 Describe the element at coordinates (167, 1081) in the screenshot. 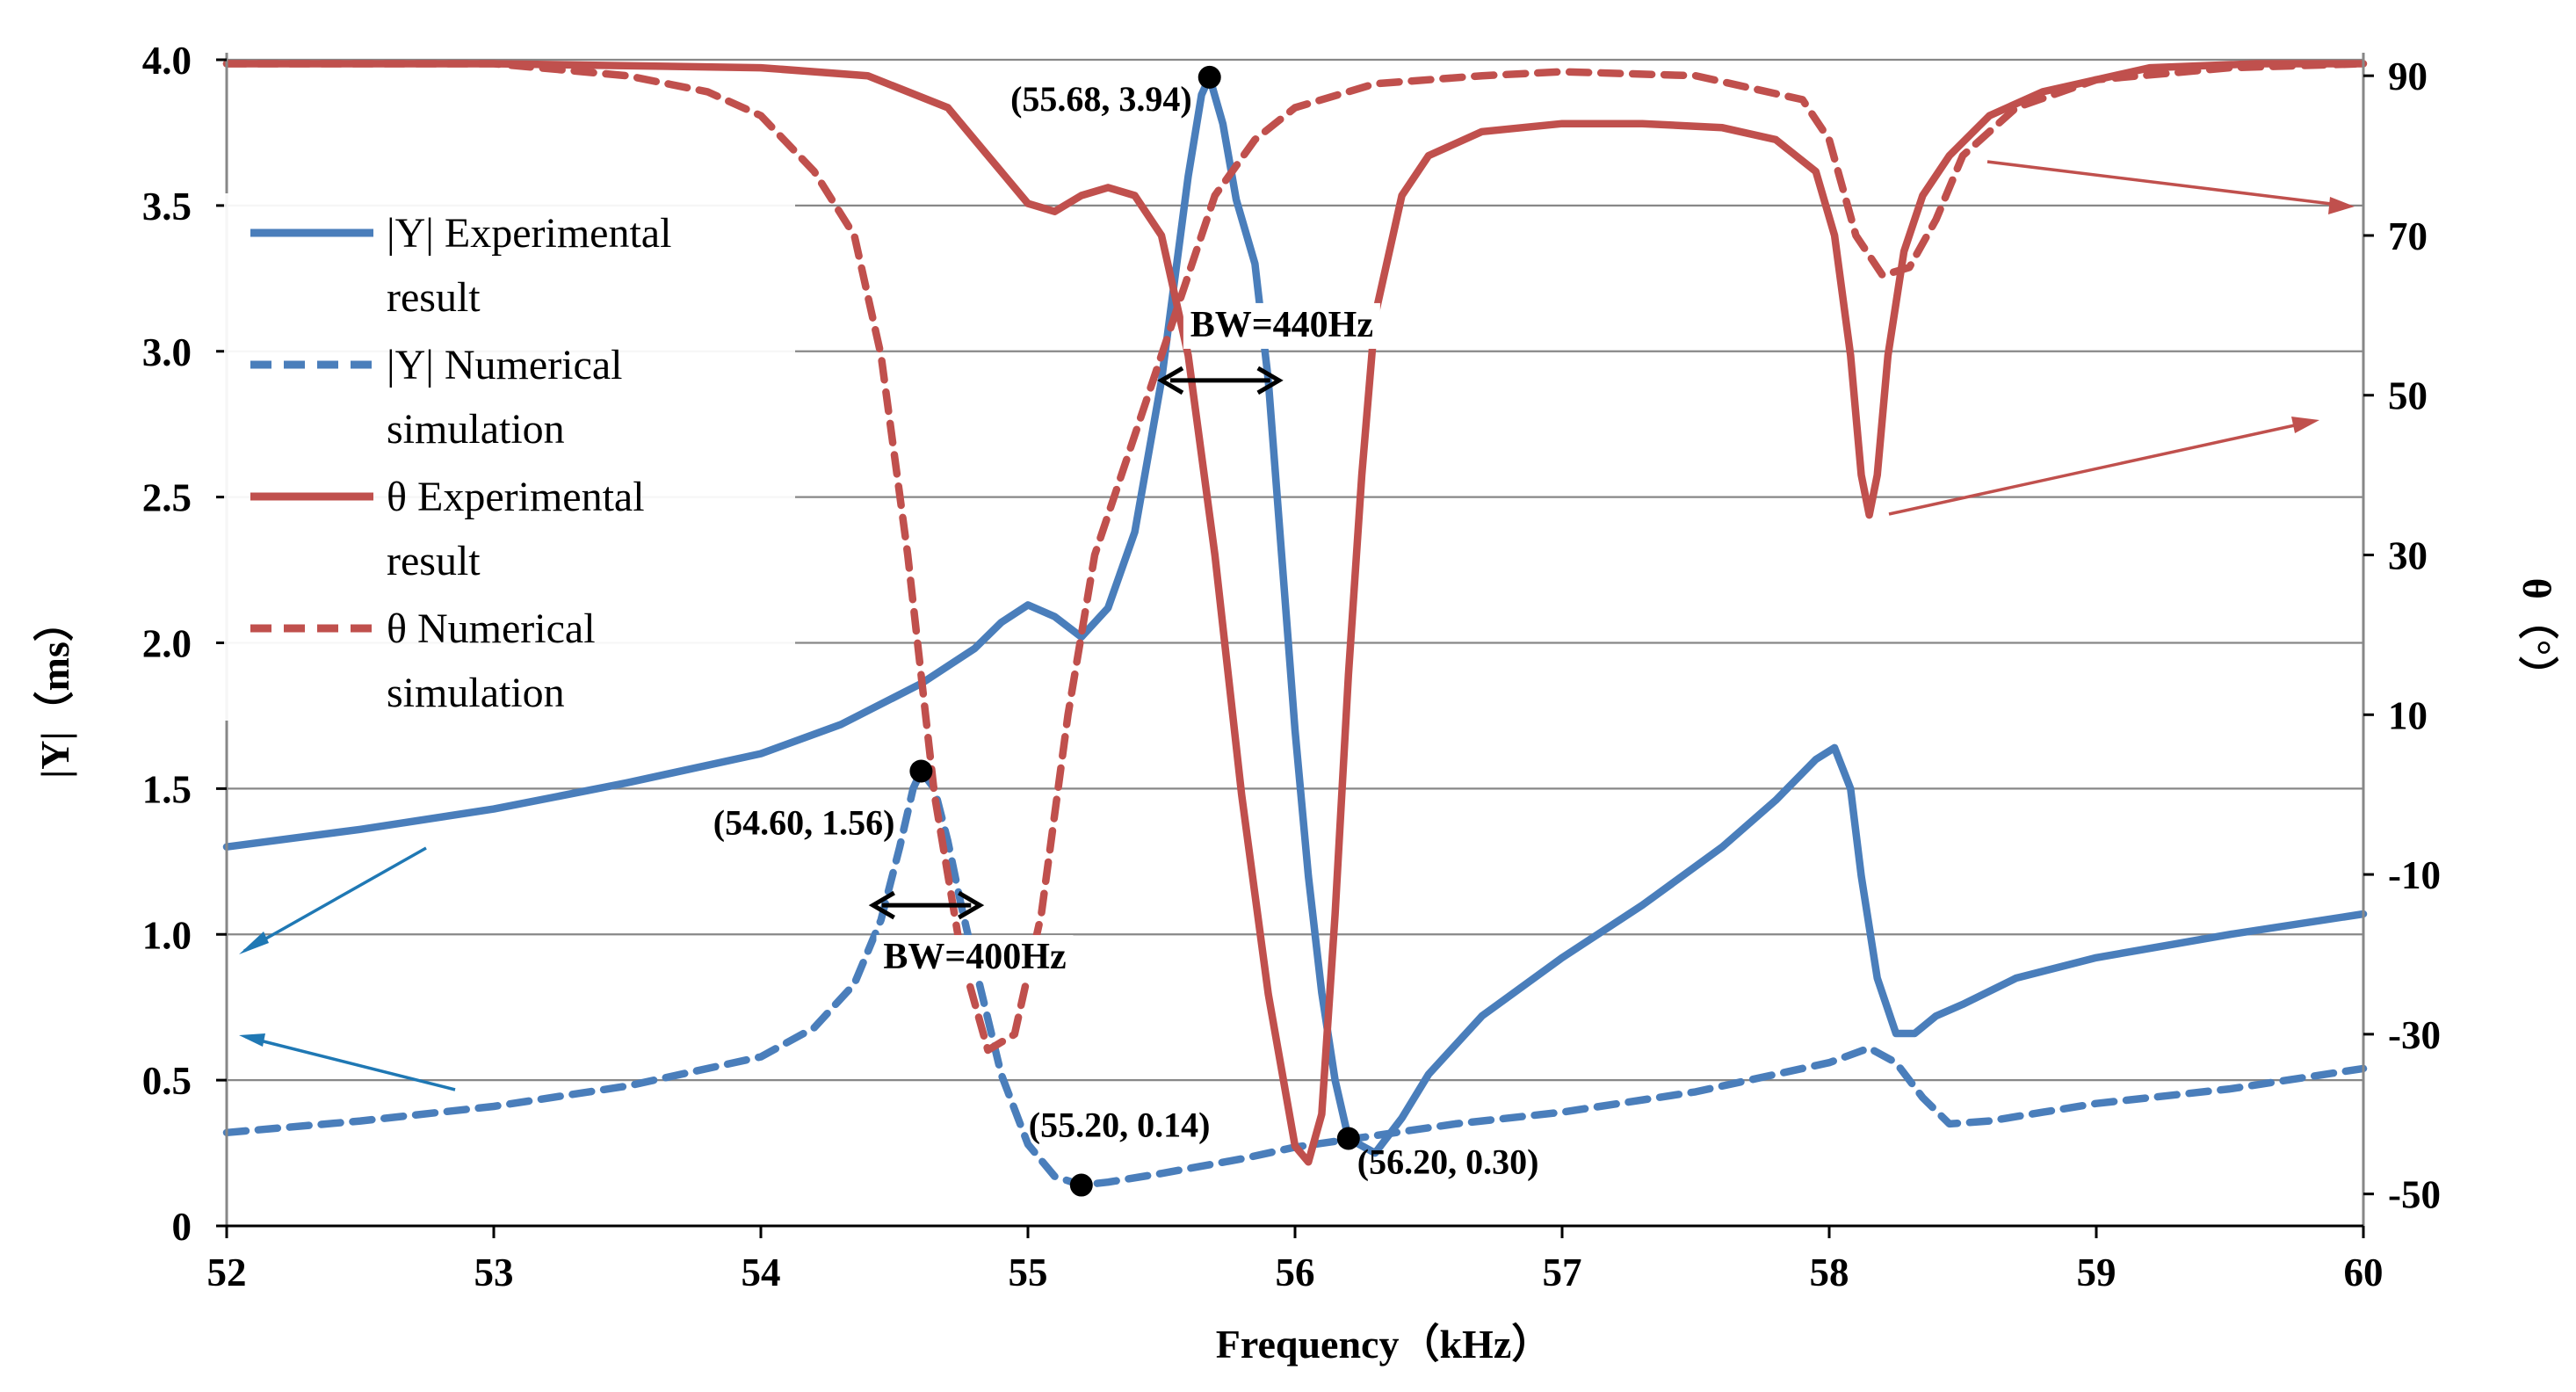

I see `y-tick-label: 0.5` at that location.